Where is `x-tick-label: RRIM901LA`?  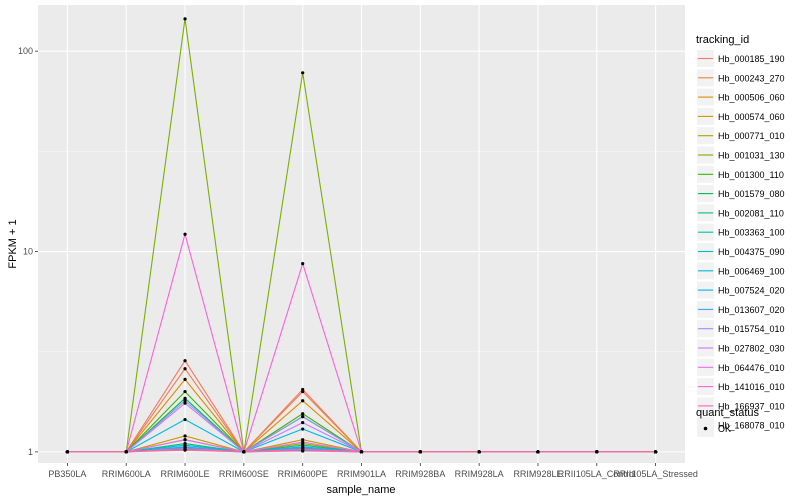
x-tick-label: RRIM901LA is located at coordinates (361, 474).